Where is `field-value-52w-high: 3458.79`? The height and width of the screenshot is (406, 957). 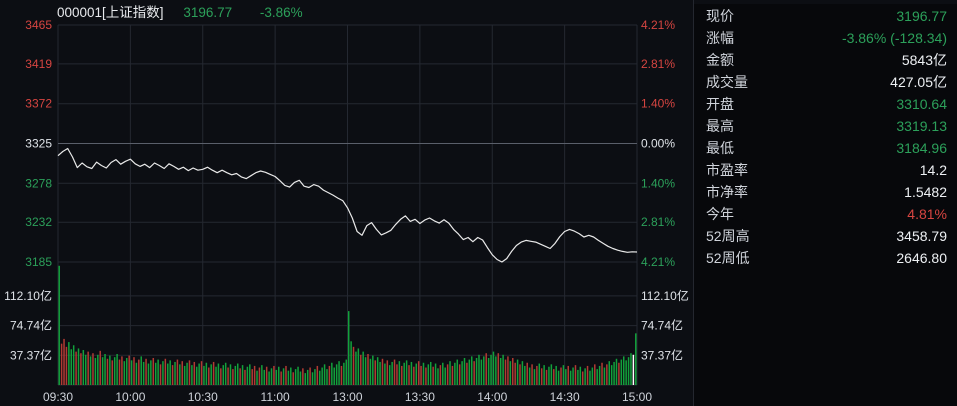
field-value-52w-high: 3458.79 is located at coordinates (921, 236).